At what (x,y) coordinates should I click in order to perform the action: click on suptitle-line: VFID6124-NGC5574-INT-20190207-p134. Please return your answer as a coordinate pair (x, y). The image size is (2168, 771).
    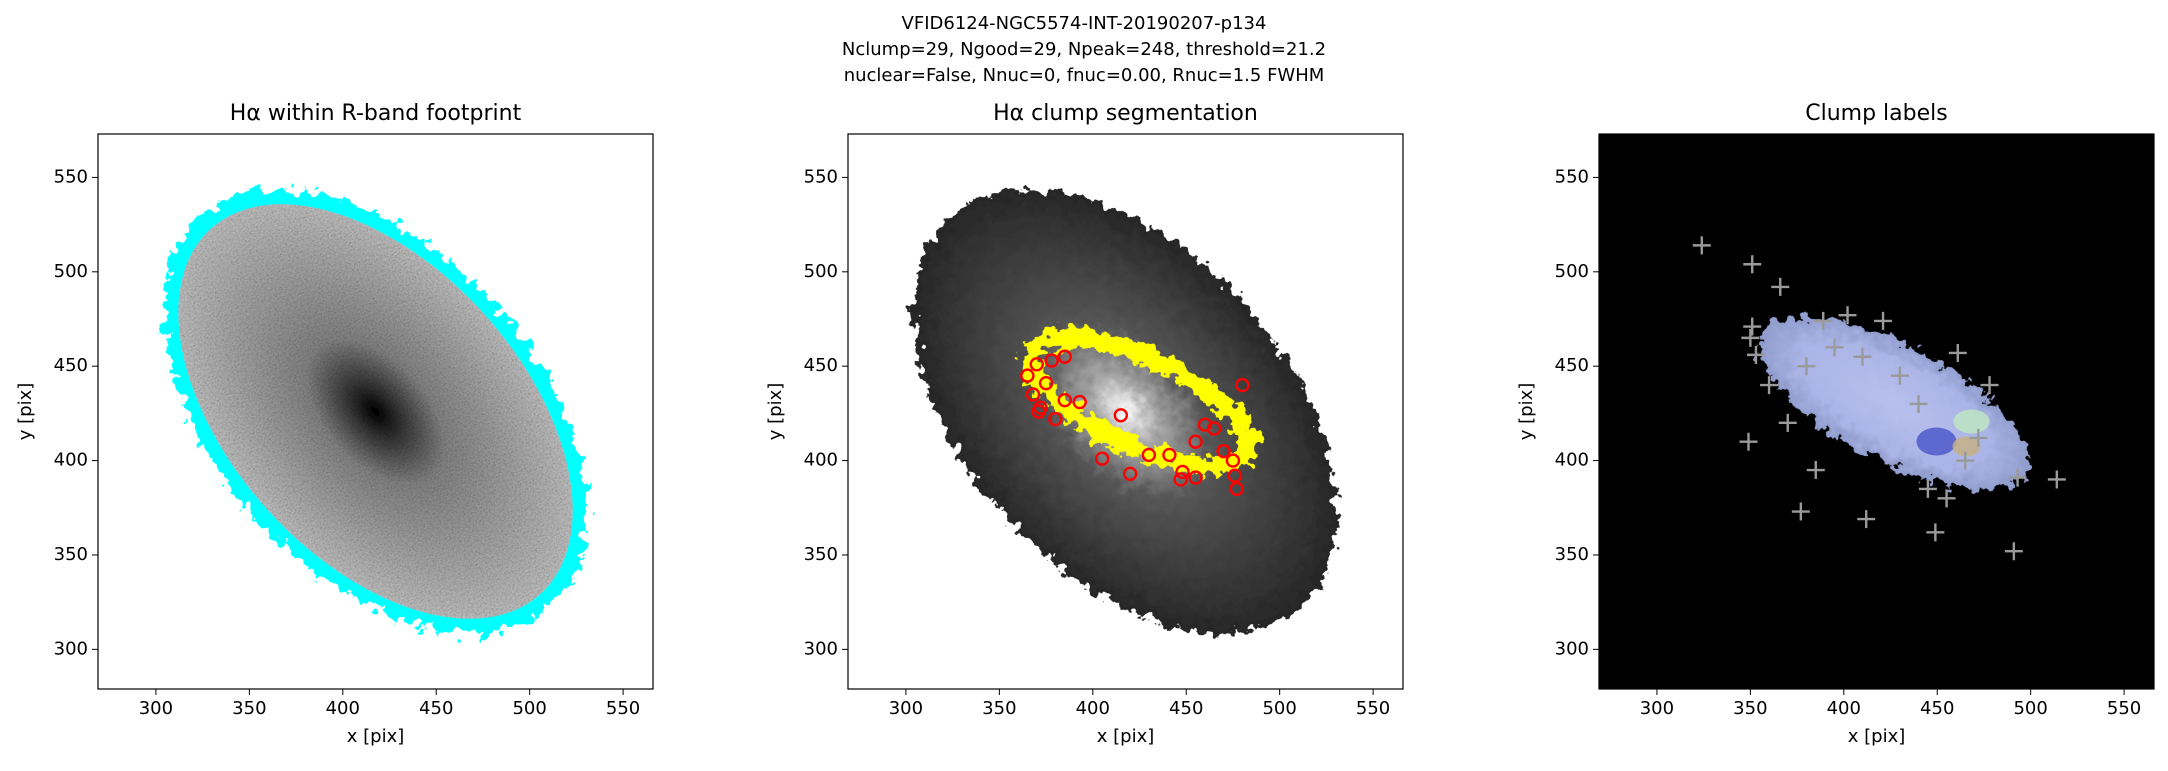
    Looking at the image, I should click on (1084, 23).